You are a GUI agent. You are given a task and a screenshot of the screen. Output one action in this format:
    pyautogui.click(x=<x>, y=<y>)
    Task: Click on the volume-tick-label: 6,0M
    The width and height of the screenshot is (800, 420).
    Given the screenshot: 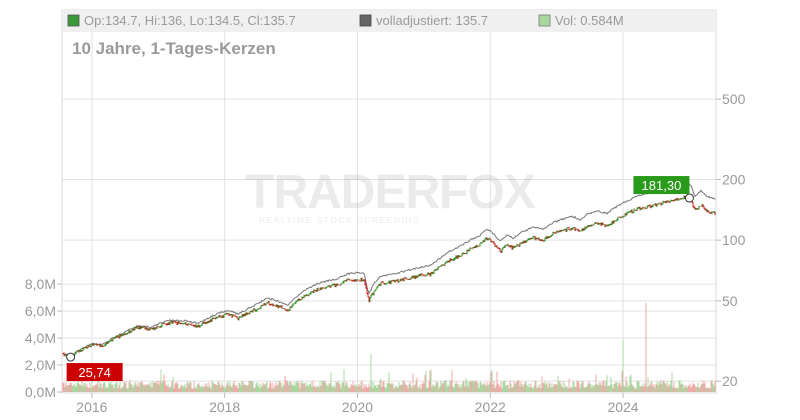 What is the action you would take?
    pyautogui.click(x=40, y=311)
    